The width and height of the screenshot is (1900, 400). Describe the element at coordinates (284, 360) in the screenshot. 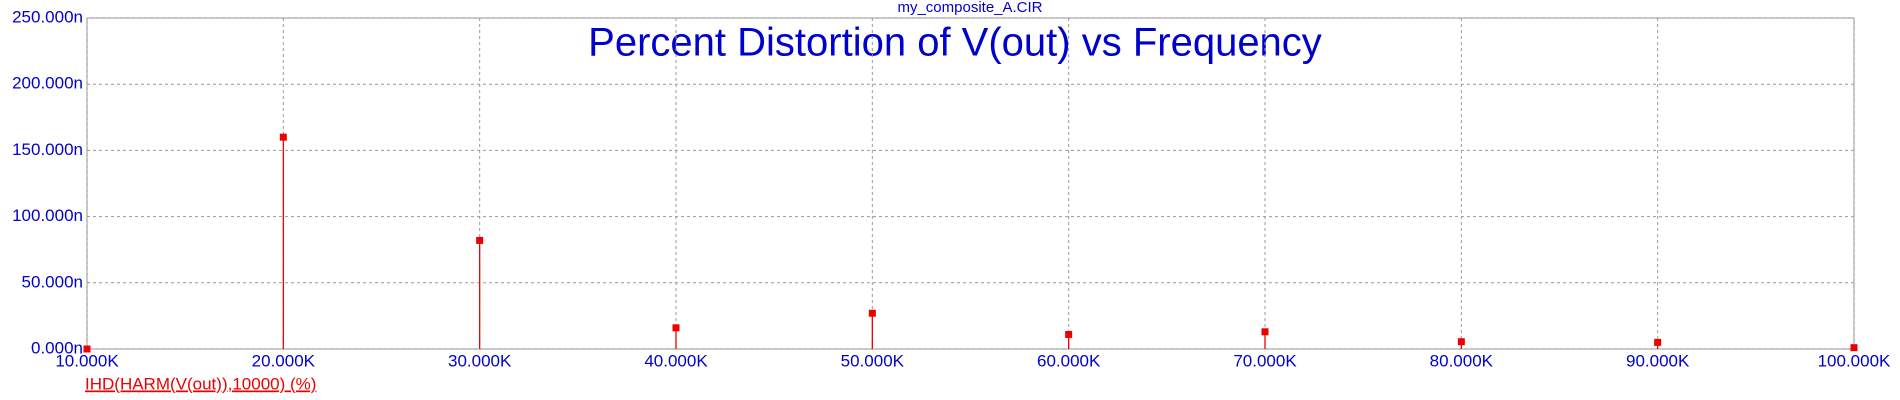

I see `x-tick-label: 20.000K` at that location.